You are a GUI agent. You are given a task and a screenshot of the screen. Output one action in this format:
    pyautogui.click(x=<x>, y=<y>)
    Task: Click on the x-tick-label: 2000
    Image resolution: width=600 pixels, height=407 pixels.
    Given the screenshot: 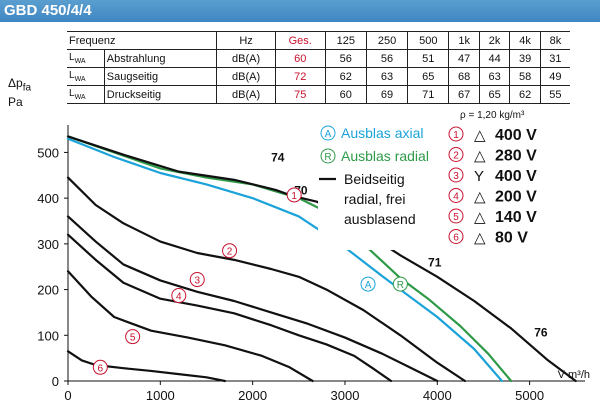 What is the action you would take?
    pyautogui.click(x=252, y=395)
    